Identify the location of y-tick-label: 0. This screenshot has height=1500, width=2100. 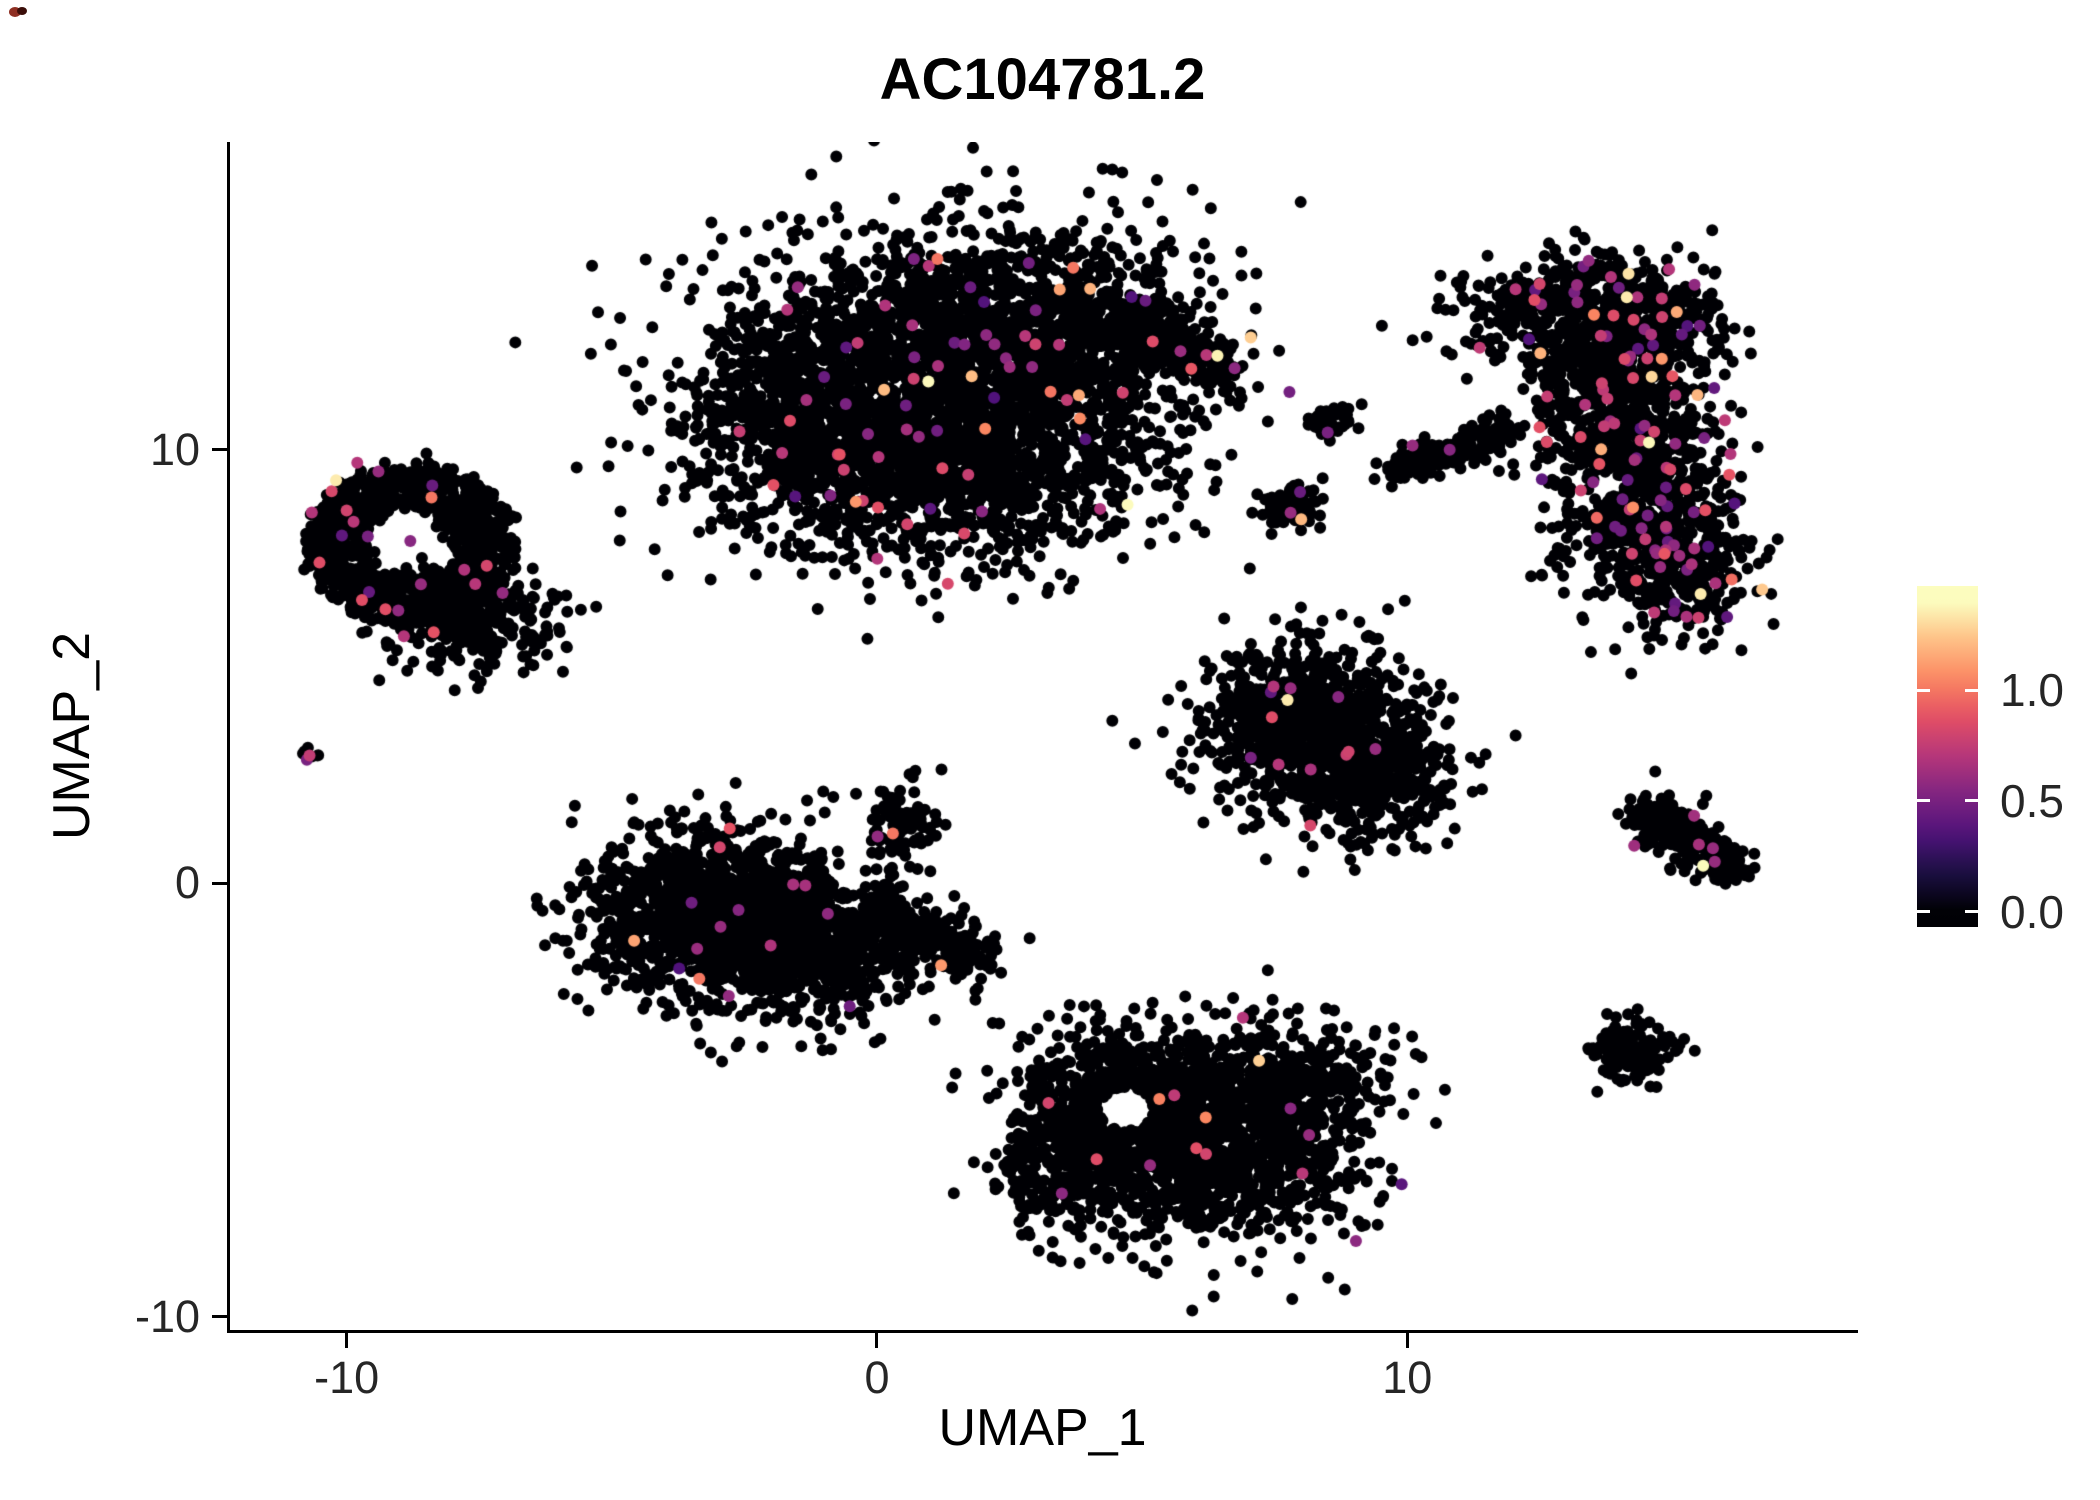
(187, 883).